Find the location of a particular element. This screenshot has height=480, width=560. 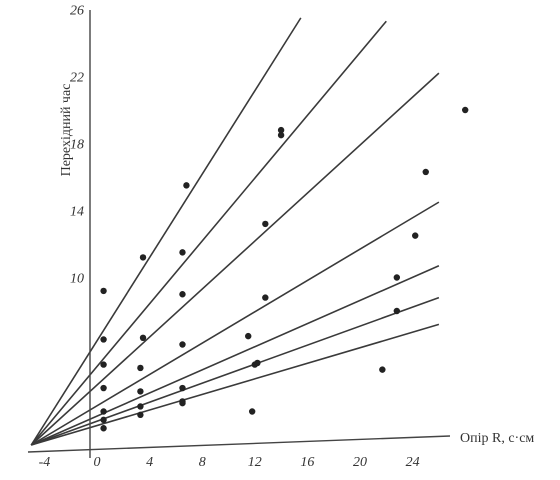

x-tick-label: 8 is located at coordinates (202, 462).